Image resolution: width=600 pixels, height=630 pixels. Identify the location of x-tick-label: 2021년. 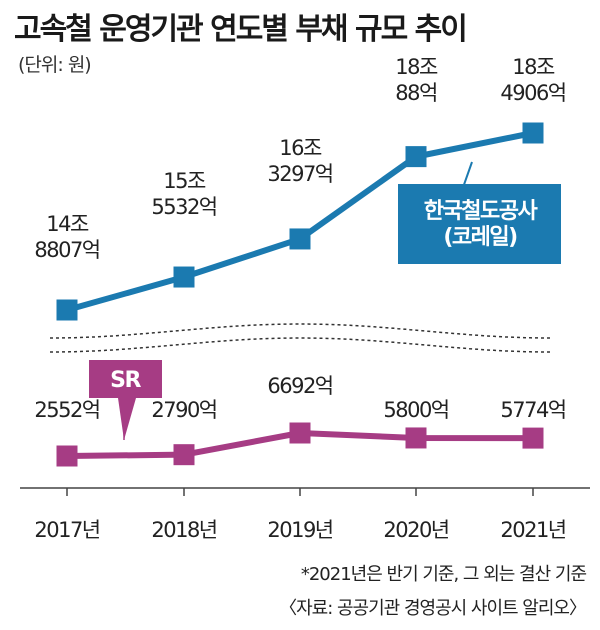
(532, 530).